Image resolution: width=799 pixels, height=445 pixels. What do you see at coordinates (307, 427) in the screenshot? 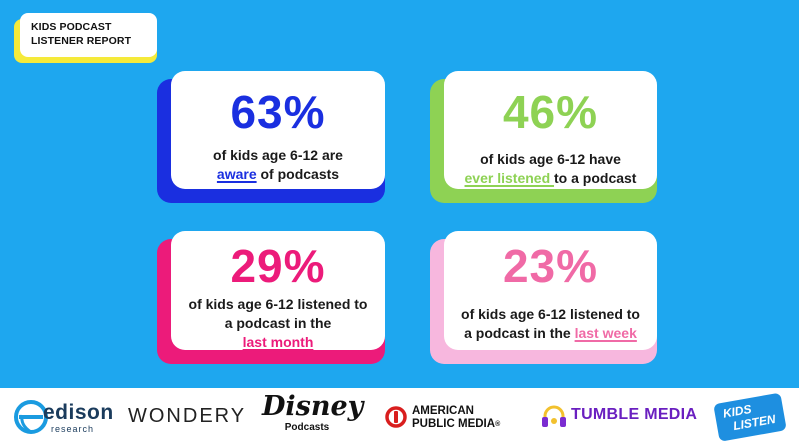
I see `disney-podcasts-label: Podcasts` at bounding box center [307, 427].